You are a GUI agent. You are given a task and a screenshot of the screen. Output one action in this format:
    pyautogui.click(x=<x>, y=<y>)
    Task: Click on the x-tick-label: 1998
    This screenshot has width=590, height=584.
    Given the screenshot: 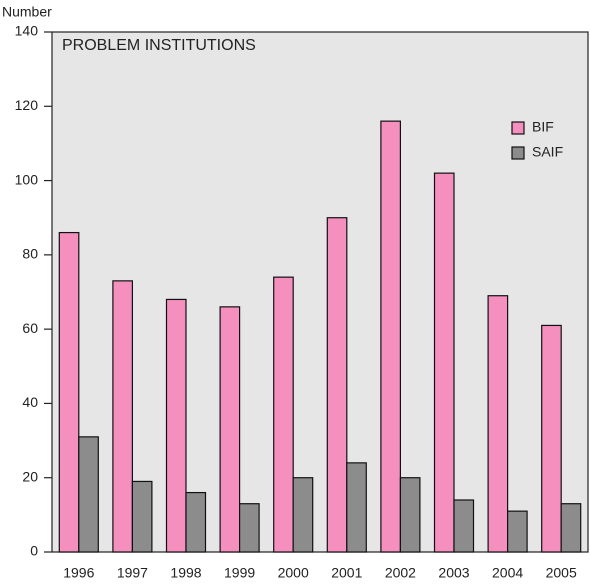 What is the action you would take?
    pyautogui.click(x=185, y=573)
    